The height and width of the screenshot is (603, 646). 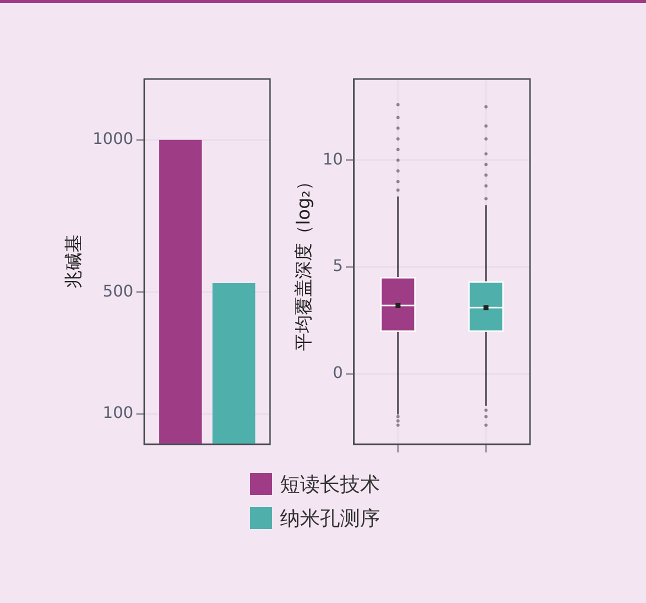 I want to click on y-tick-label: 1000, so click(x=113, y=138).